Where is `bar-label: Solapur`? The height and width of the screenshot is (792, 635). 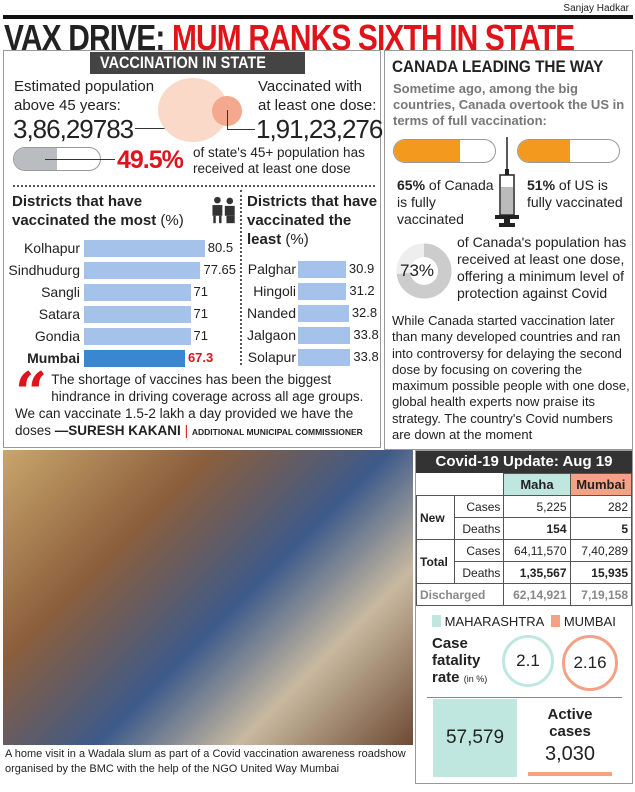 bar-label: Solapur is located at coordinates (271, 357).